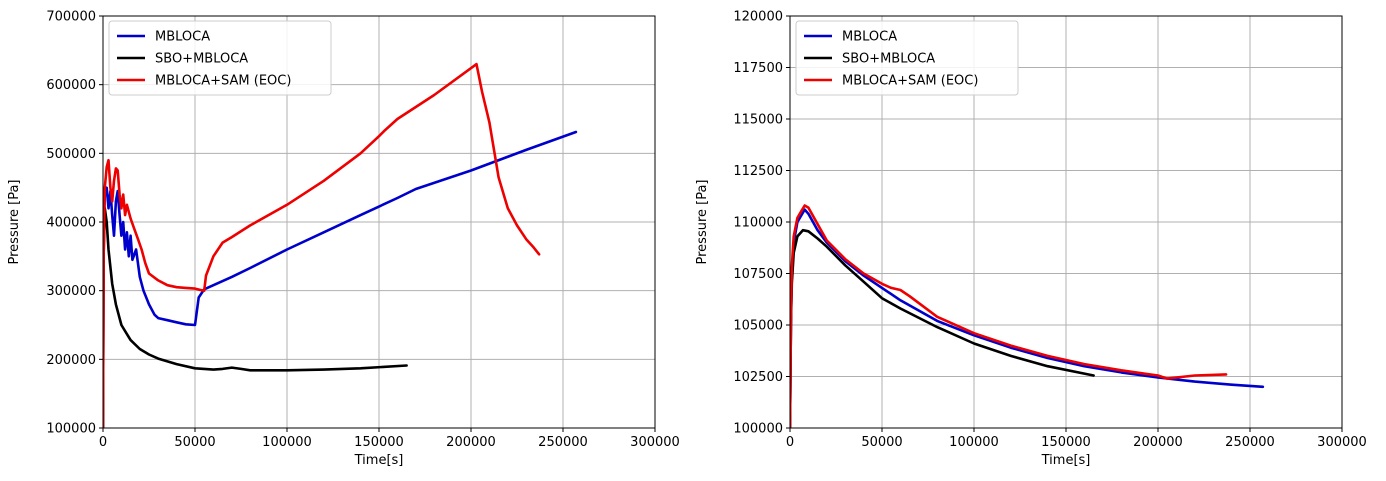 This screenshot has width=1386, height=481. I want to click on y-tick-label: 117500, so click(758, 68).